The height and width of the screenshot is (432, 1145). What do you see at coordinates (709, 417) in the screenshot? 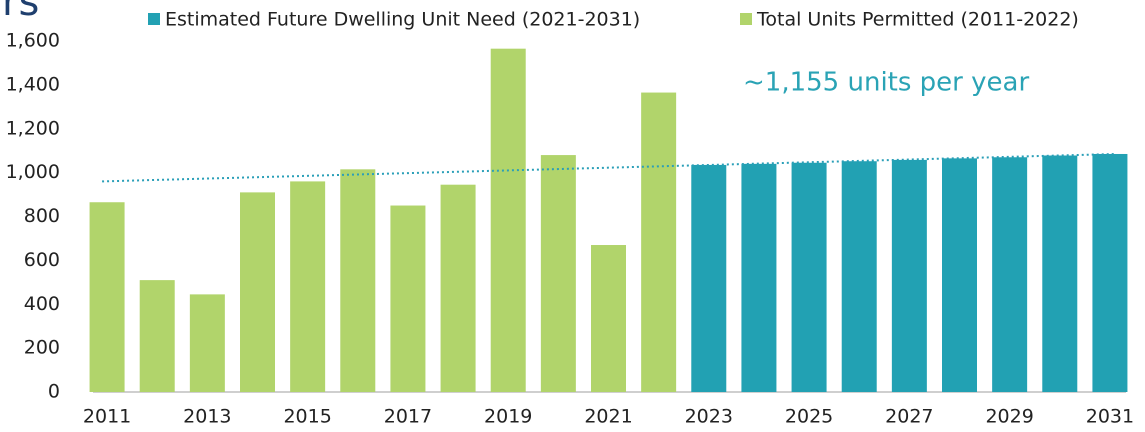
I see `x-tick-label: 2023` at bounding box center [709, 417].